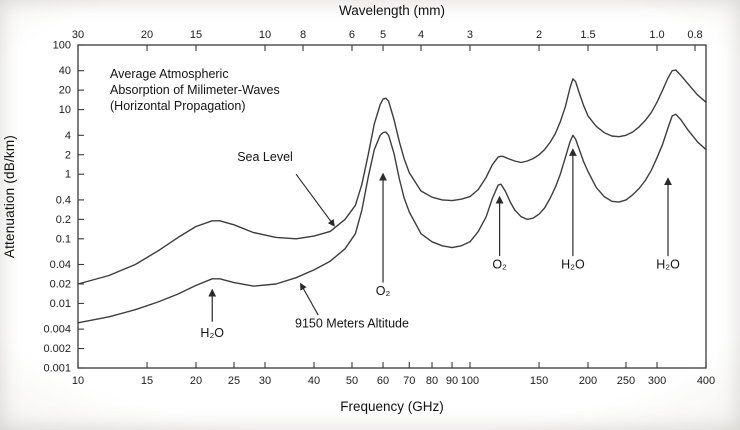 The width and height of the screenshot is (740, 430). Describe the element at coordinates (588, 381) in the screenshot. I see `x-tick-label: 200` at that location.